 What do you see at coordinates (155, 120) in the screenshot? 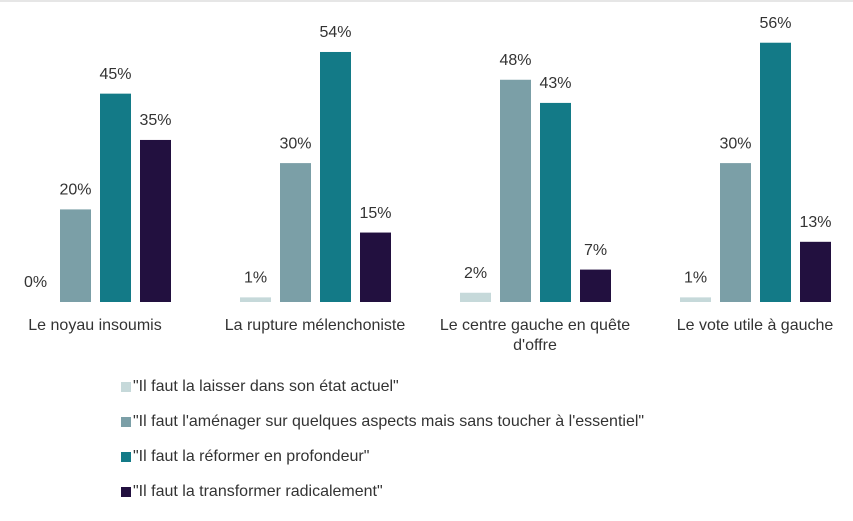
I see `data-label: 35%` at bounding box center [155, 120].